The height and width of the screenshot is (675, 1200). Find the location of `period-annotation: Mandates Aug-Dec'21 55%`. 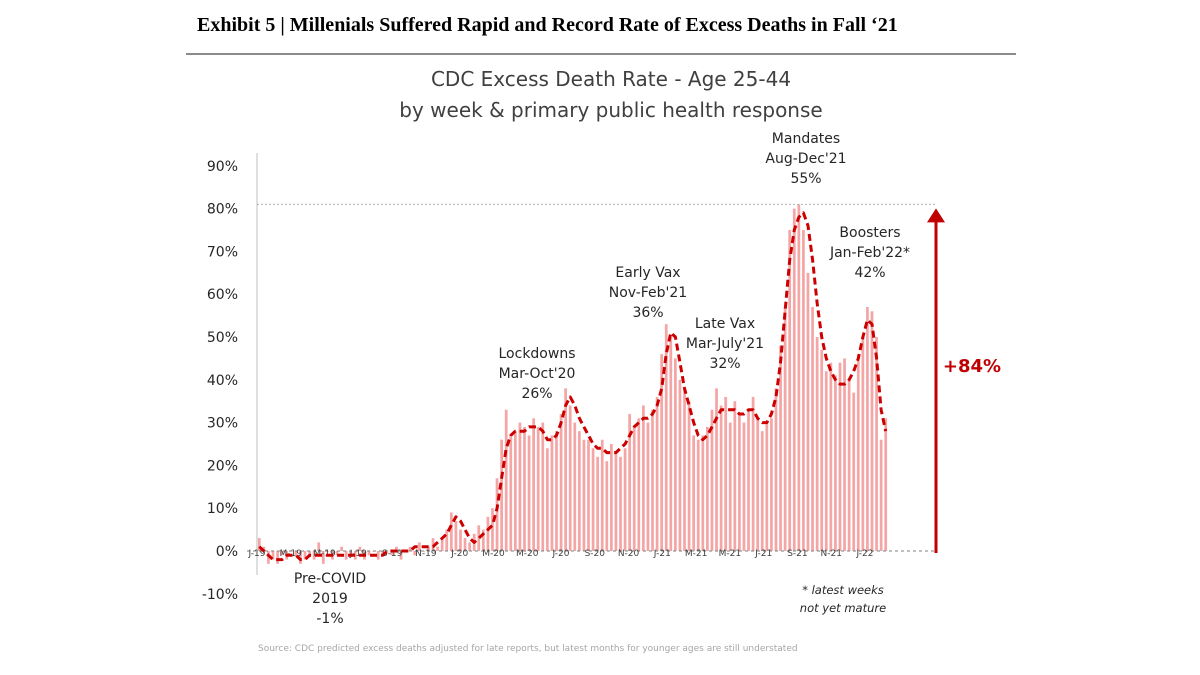

period-annotation: Mandates Aug-Dec'21 55% is located at coordinates (805, 159).